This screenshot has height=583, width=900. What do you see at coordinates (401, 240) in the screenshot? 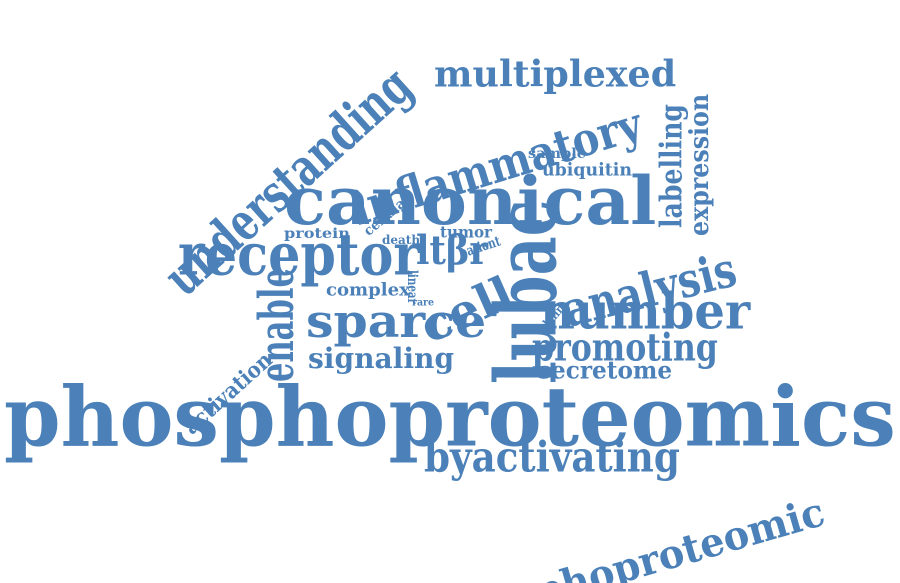
I see `word-death: death` at bounding box center [401, 240].